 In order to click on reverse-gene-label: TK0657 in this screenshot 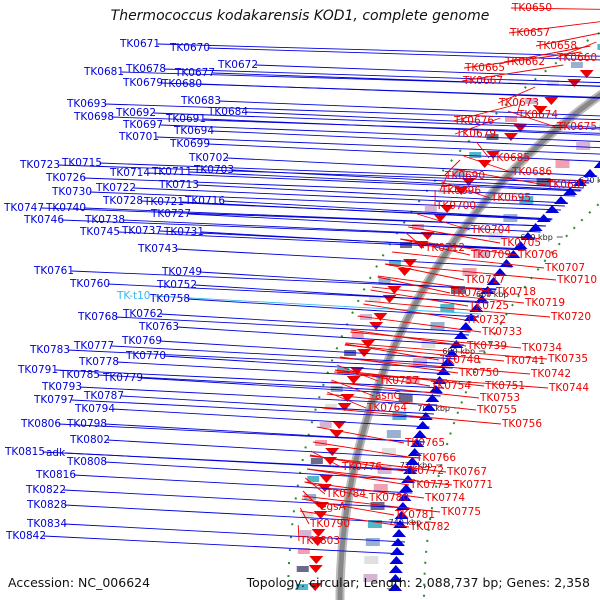, I will do `click(529, 33)`.